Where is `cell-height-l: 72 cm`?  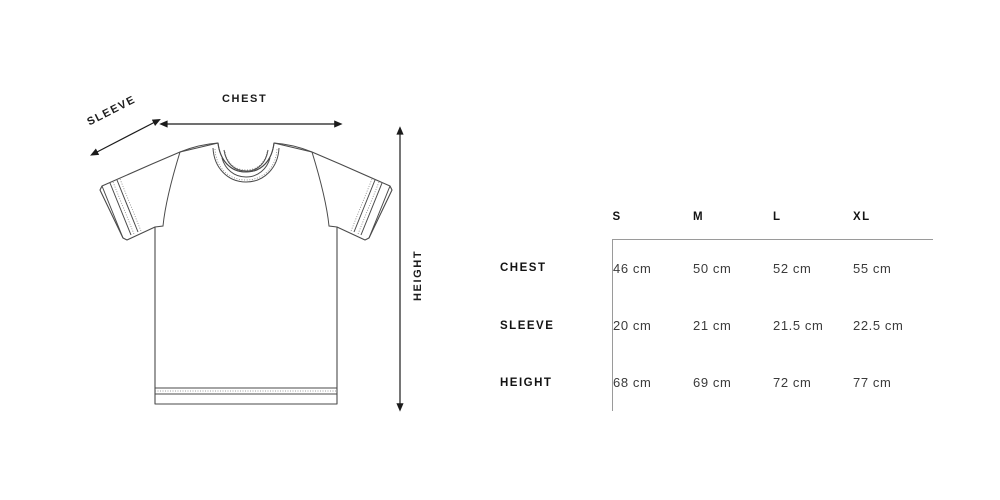 cell-height-l: 72 cm is located at coordinates (792, 382).